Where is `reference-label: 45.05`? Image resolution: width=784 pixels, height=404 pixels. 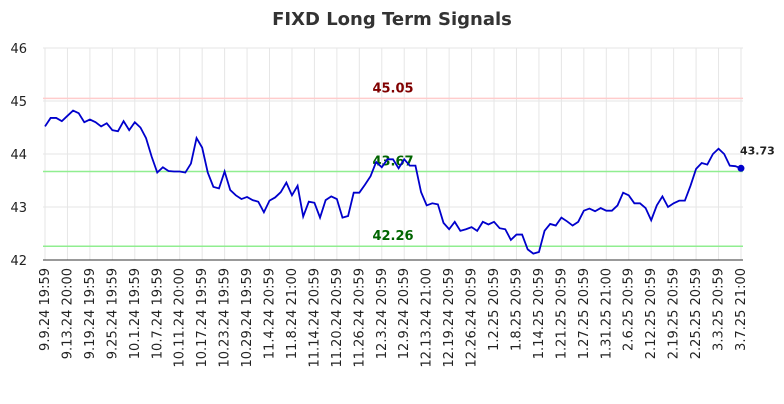 reference-label: 45.05 is located at coordinates (392, 88).